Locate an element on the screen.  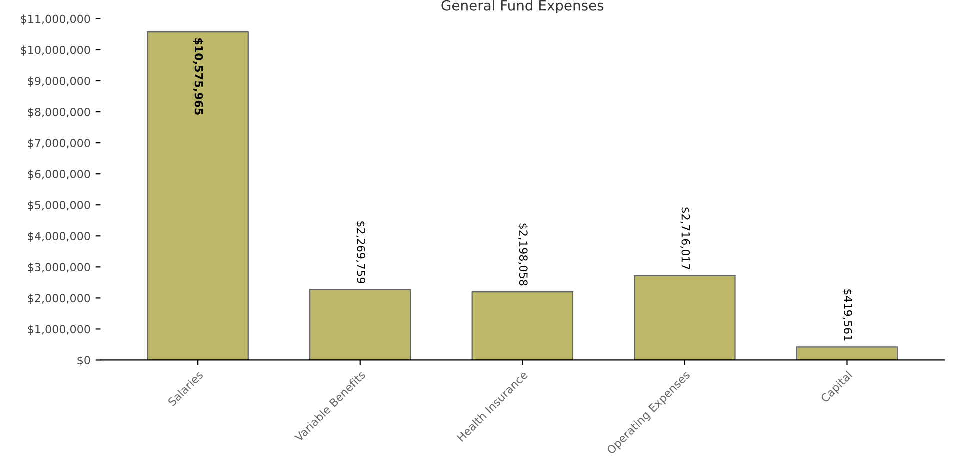
y-tick-label: $8,000,000 is located at coordinates (59, 113).